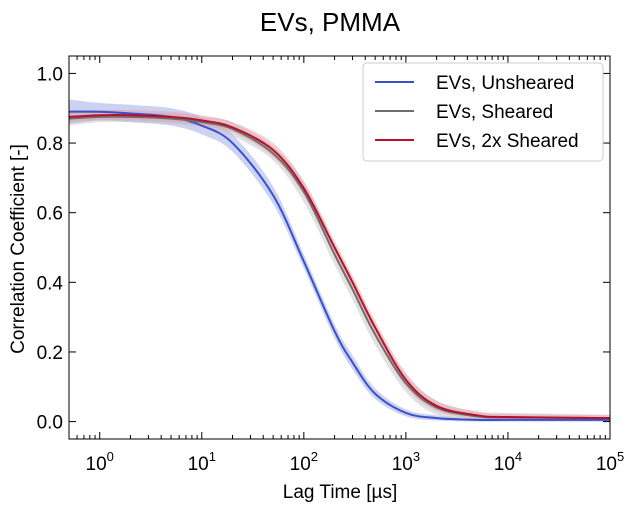 The image size is (637, 513). What do you see at coordinates (505, 83) in the screenshot?
I see `legend-label: EVs, Unsheared` at bounding box center [505, 83].